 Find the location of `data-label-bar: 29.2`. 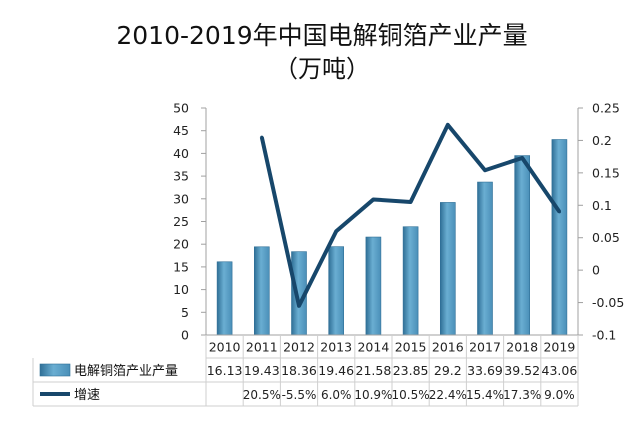

data-label-bar: 29.2 is located at coordinates (448, 370).